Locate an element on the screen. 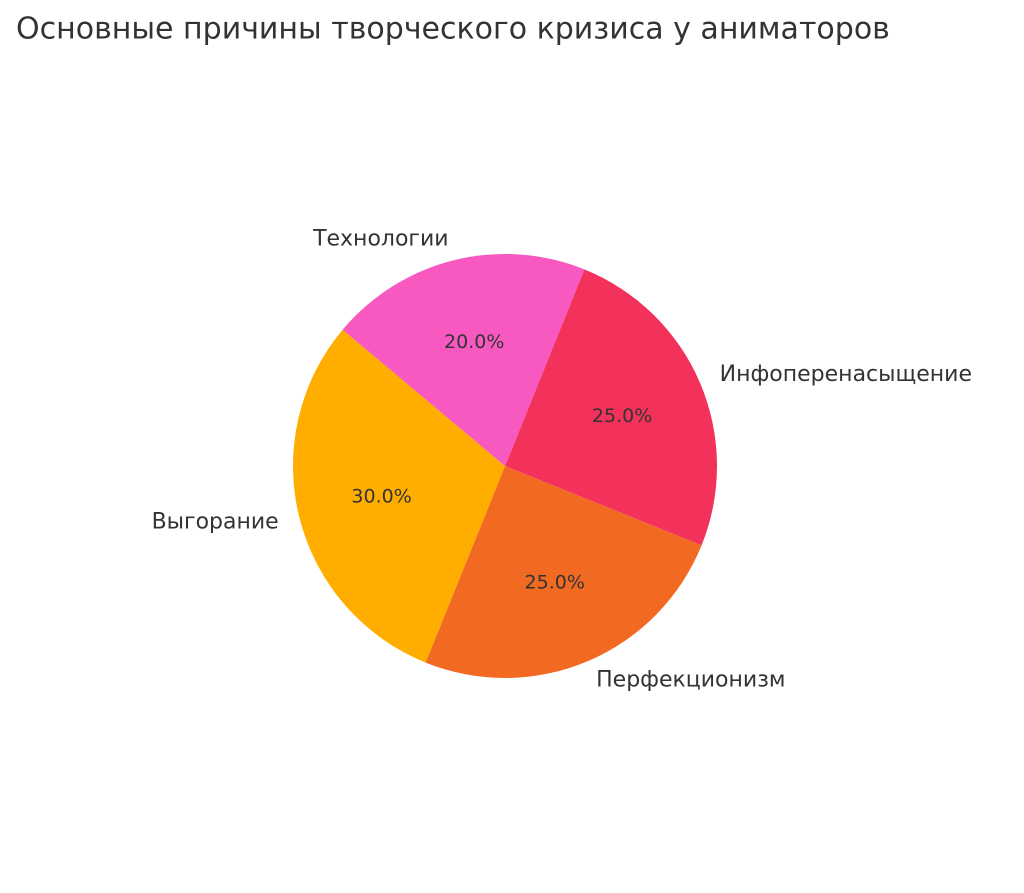 Image resolution: width=1024 pixels, height=893 pixels. slice-label: Выгорание is located at coordinates (215, 521).